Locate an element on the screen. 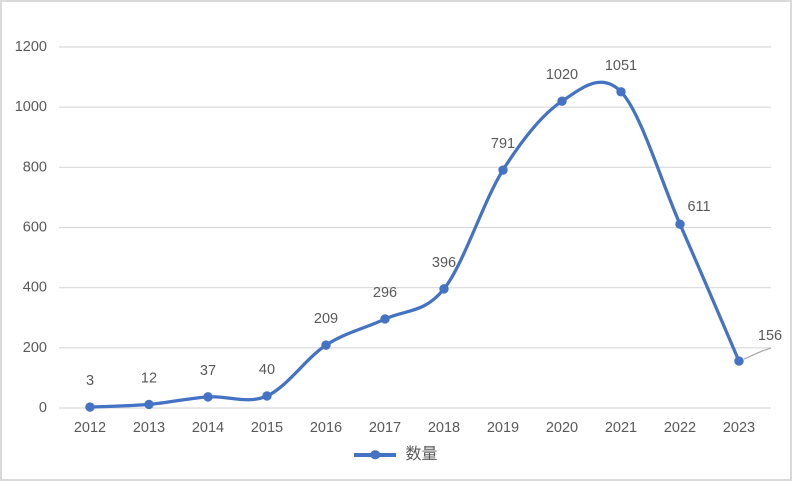 The width and height of the screenshot is (792, 481). x-axis-tick-label-2015: 2015 is located at coordinates (267, 428).